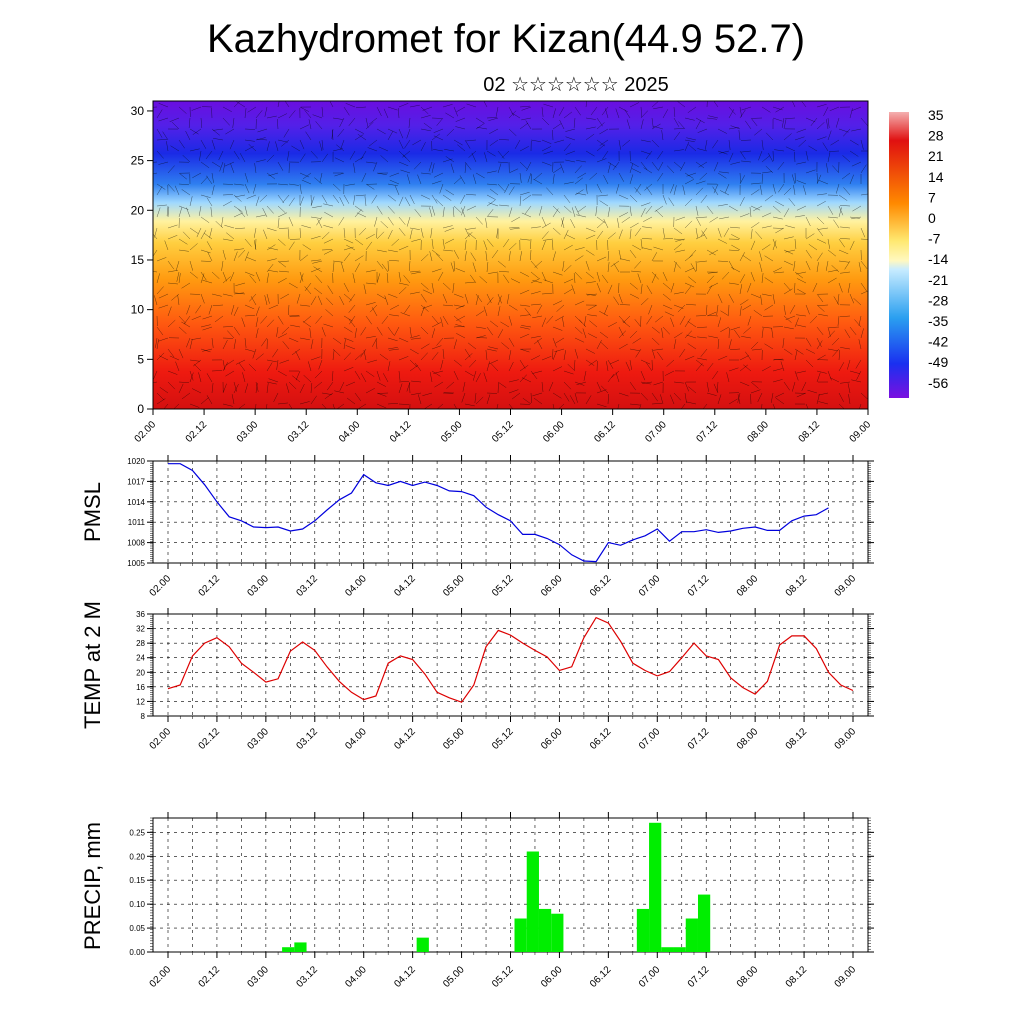 The image size is (1024, 1024). What do you see at coordinates (552, 739) in the screenshot?
I see `x-tick-label: 06.00` at bounding box center [552, 739].